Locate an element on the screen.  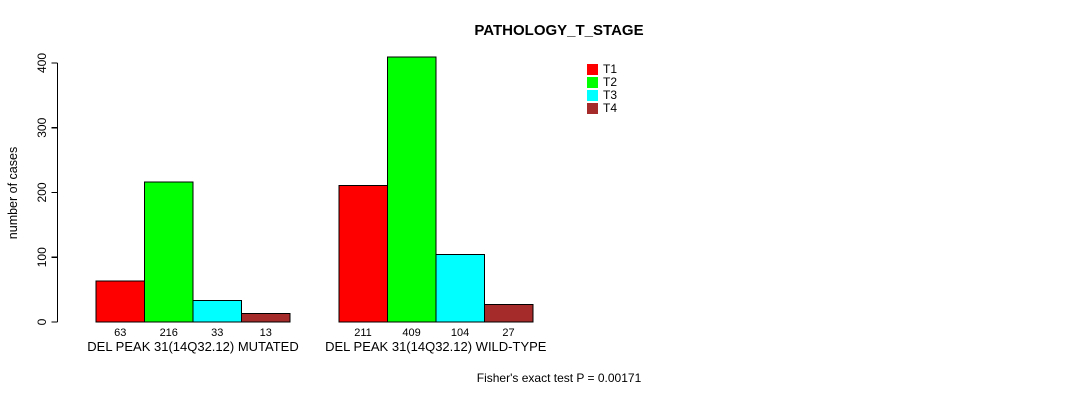
bar-value-label: 409 is located at coordinates (411, 333).